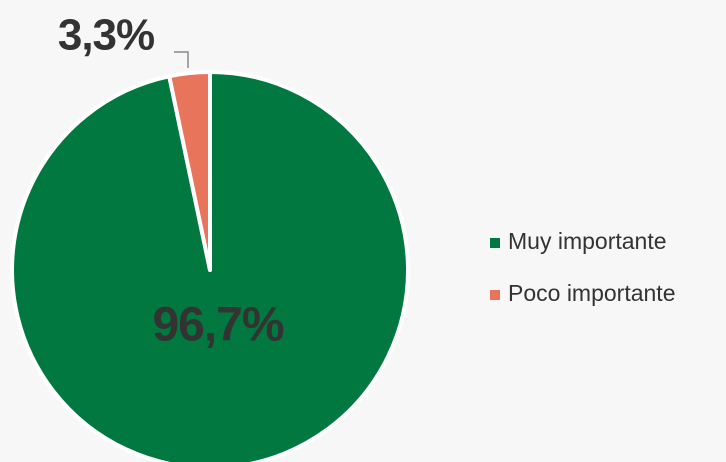 Image resolution: width=726 pixels, height=462 pixels. I want to click on pie-slice, so click(189, 171).